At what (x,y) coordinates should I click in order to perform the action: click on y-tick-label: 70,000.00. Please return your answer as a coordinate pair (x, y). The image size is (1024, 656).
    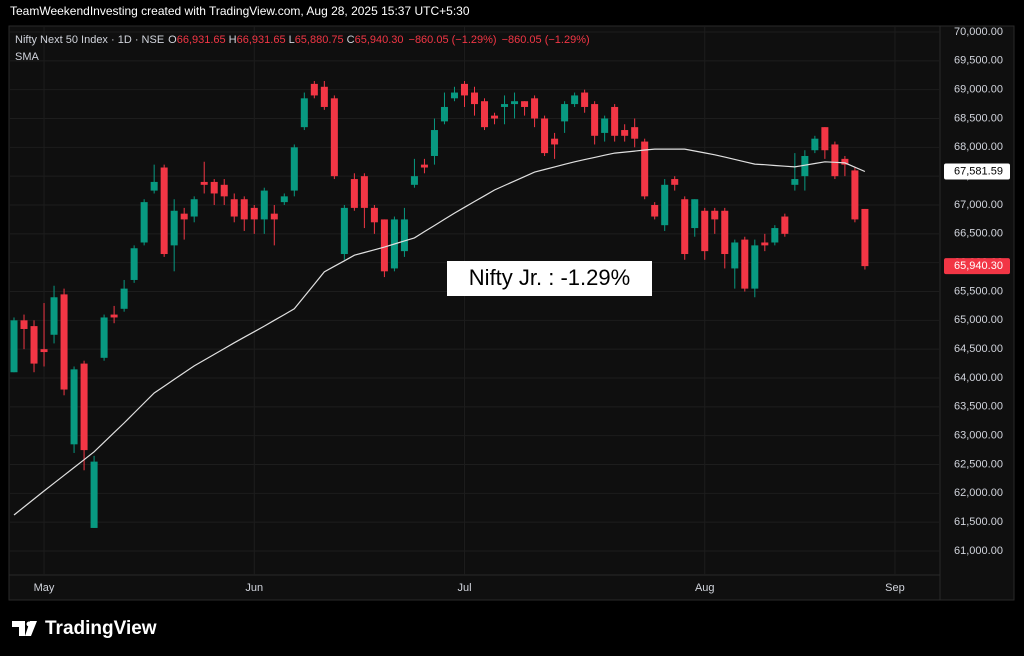
    Looking at the image, I should click on (978, 32).